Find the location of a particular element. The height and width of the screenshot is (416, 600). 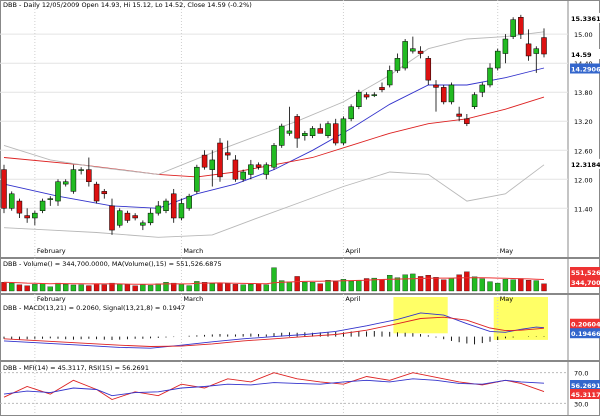

price-y-tick-label: 12.60 is located at coordinates (583, 151).